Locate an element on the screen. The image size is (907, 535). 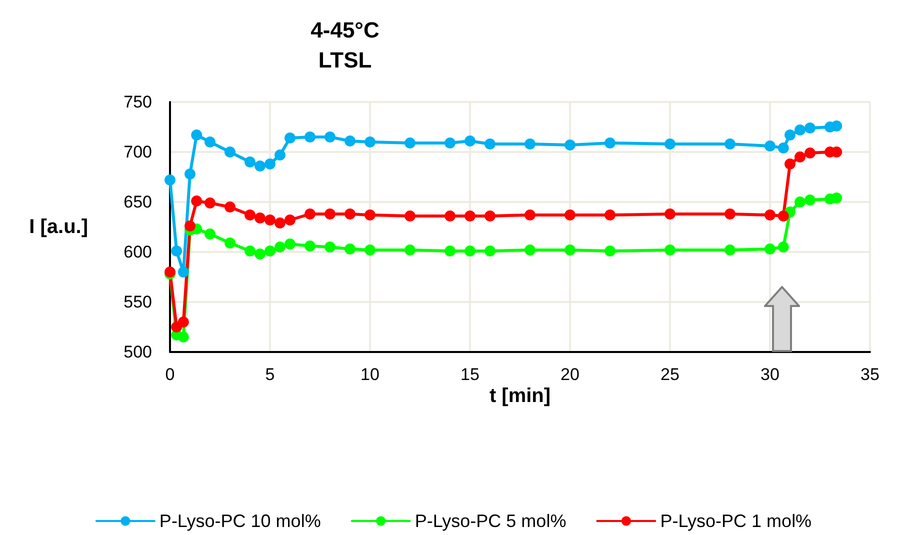
y-tick-label: 700 is located at coordinates (138, 152).